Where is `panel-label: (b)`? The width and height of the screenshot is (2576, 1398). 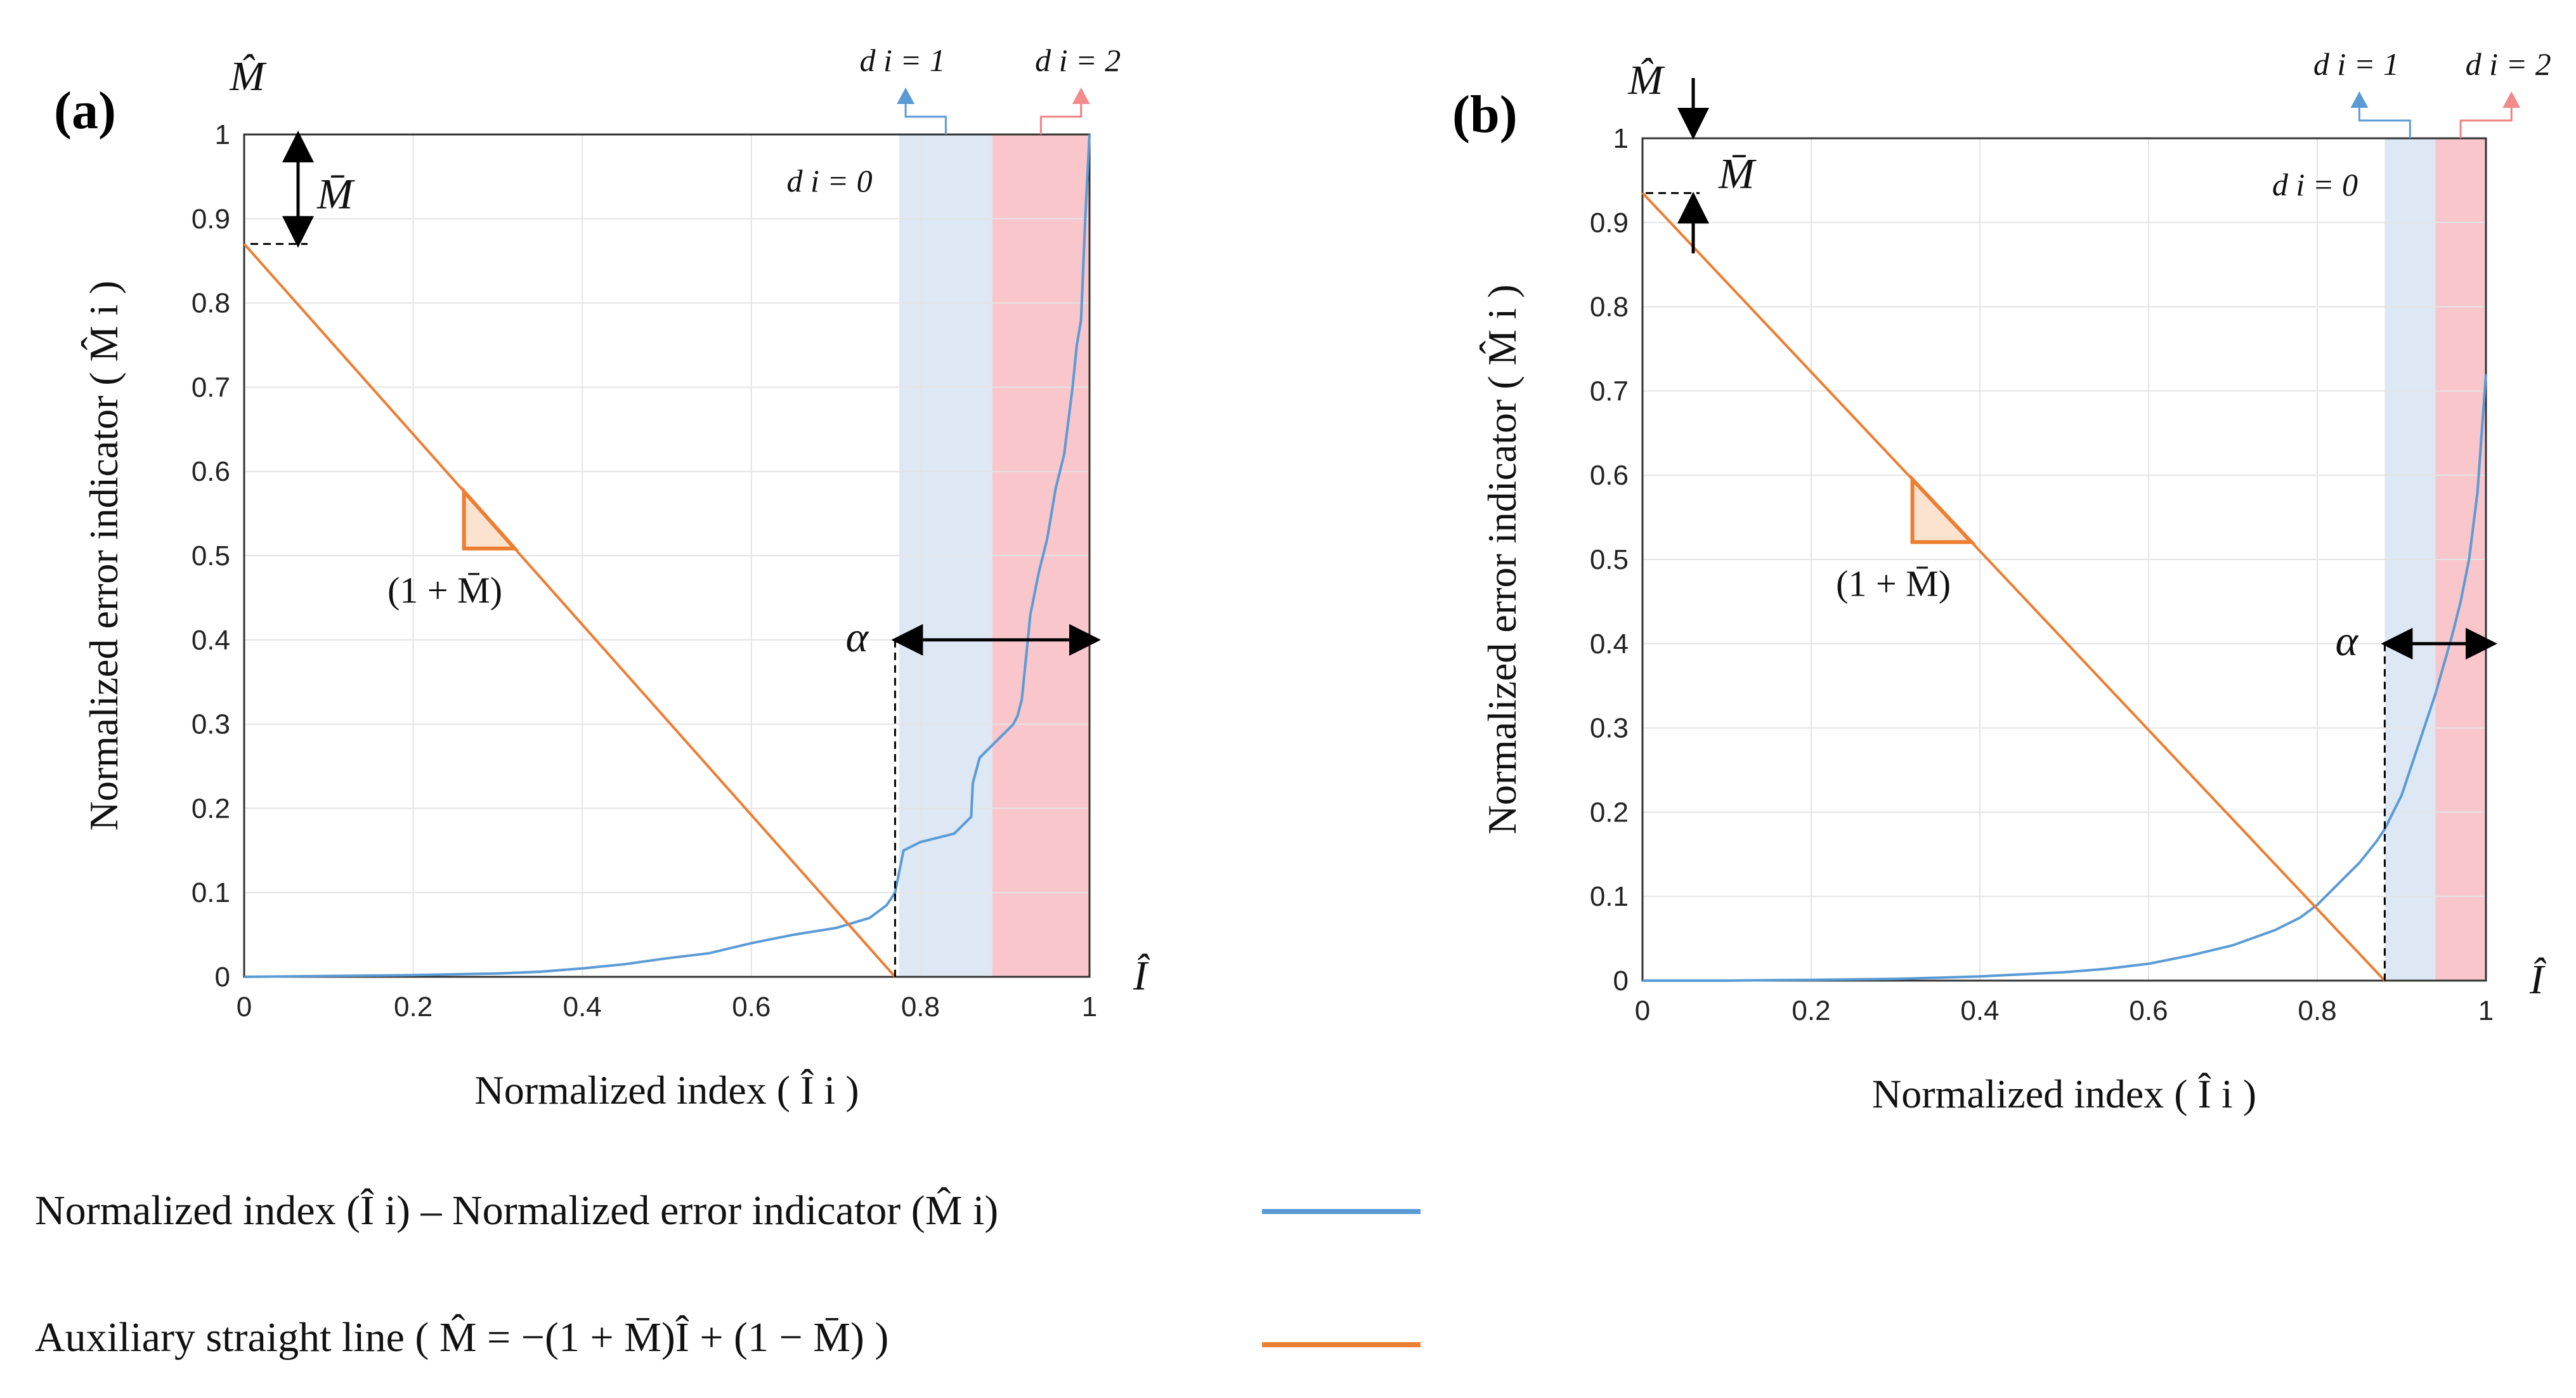
panel-label: (b) is located at coordinates (1485, 114).